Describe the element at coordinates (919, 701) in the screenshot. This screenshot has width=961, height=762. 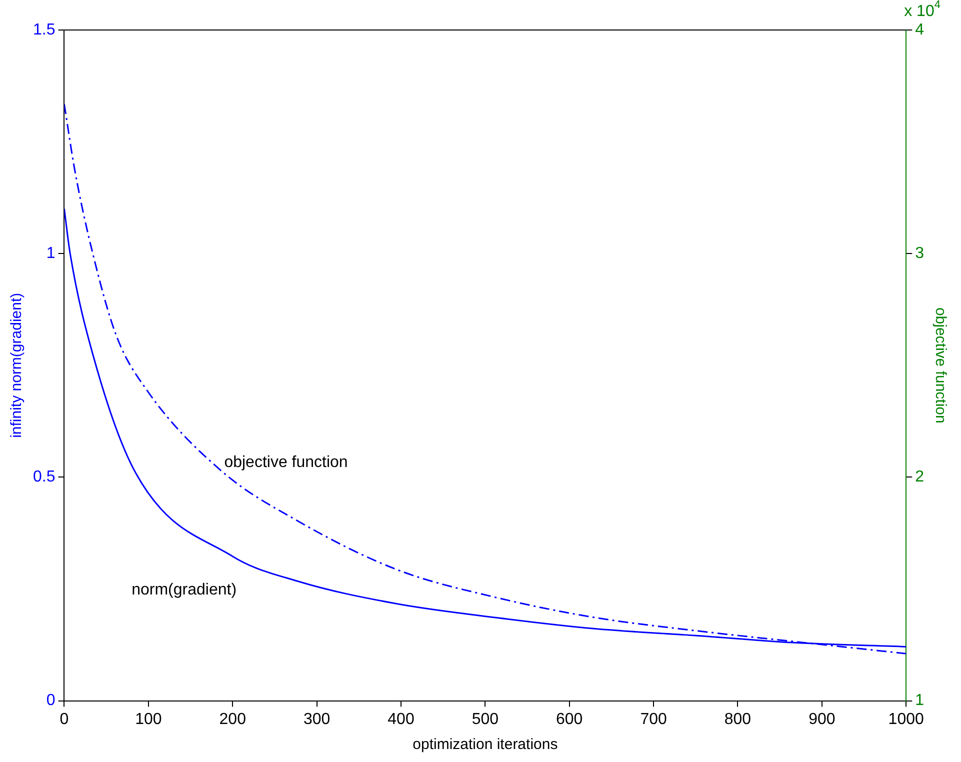
I see `y2-tick-label: 1` at that location.